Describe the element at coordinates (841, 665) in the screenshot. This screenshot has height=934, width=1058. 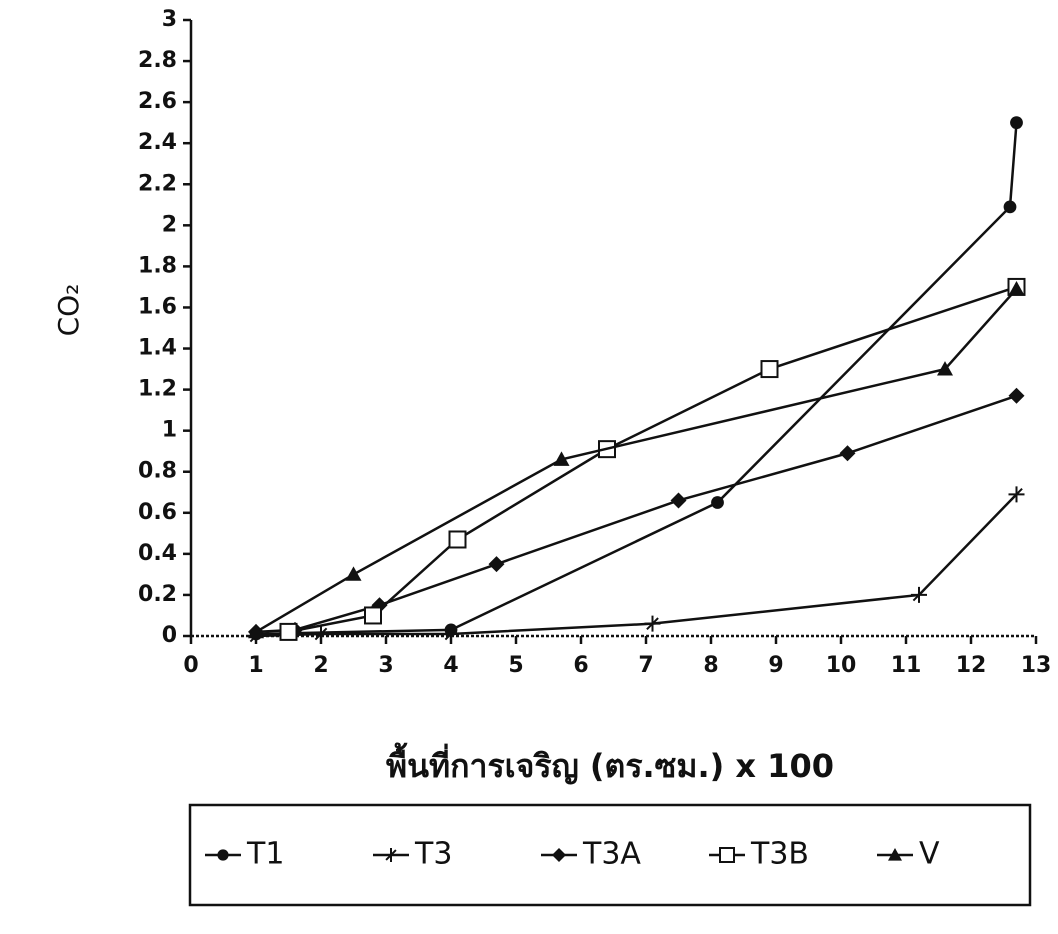
I see `x-tick-label: 10` at that location.